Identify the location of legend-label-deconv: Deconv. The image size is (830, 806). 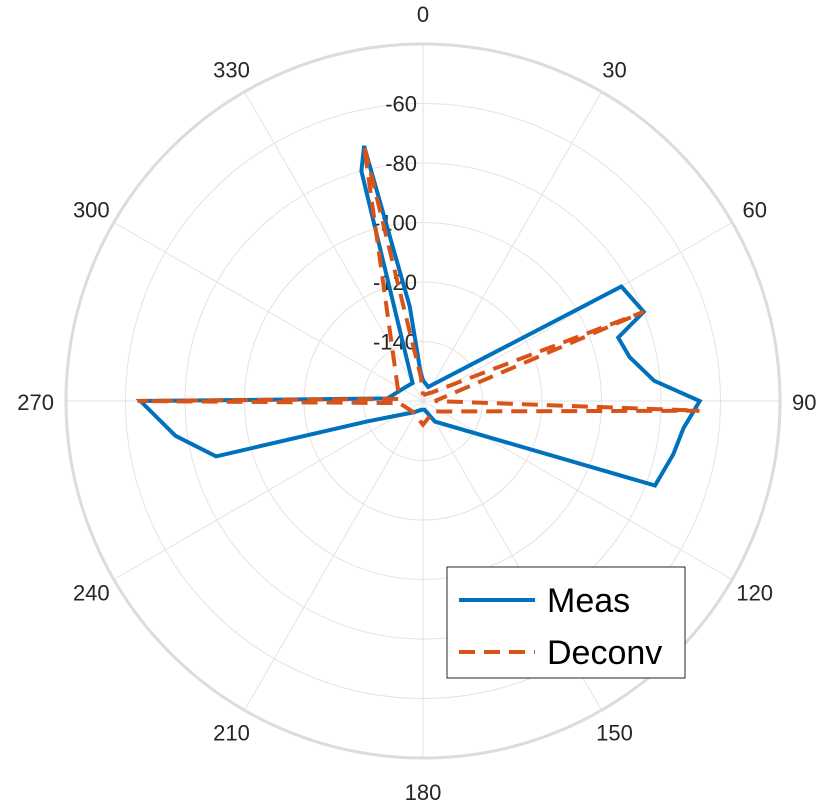
(604, 653).